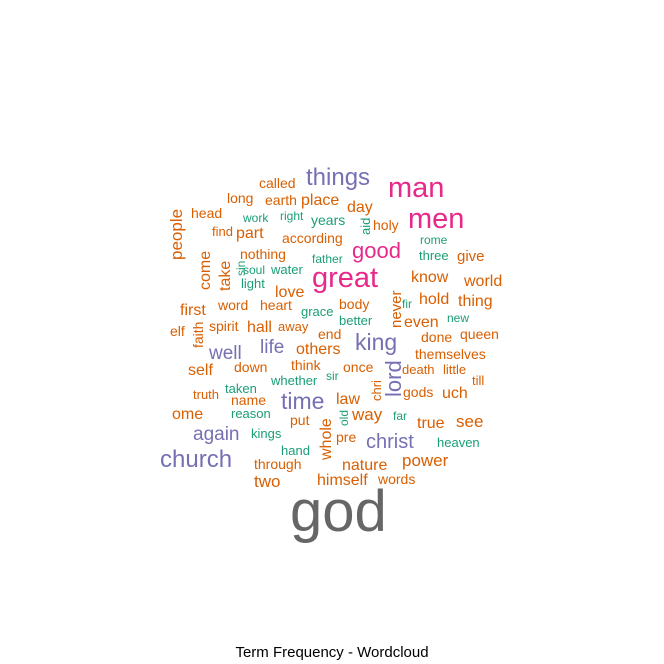 Image resolution: width=664 pixels, height=664 pixels. What do you see at coordinates (206, 213) in the screenshot?
I see `word-head: head` at bounding box center [206, 213].